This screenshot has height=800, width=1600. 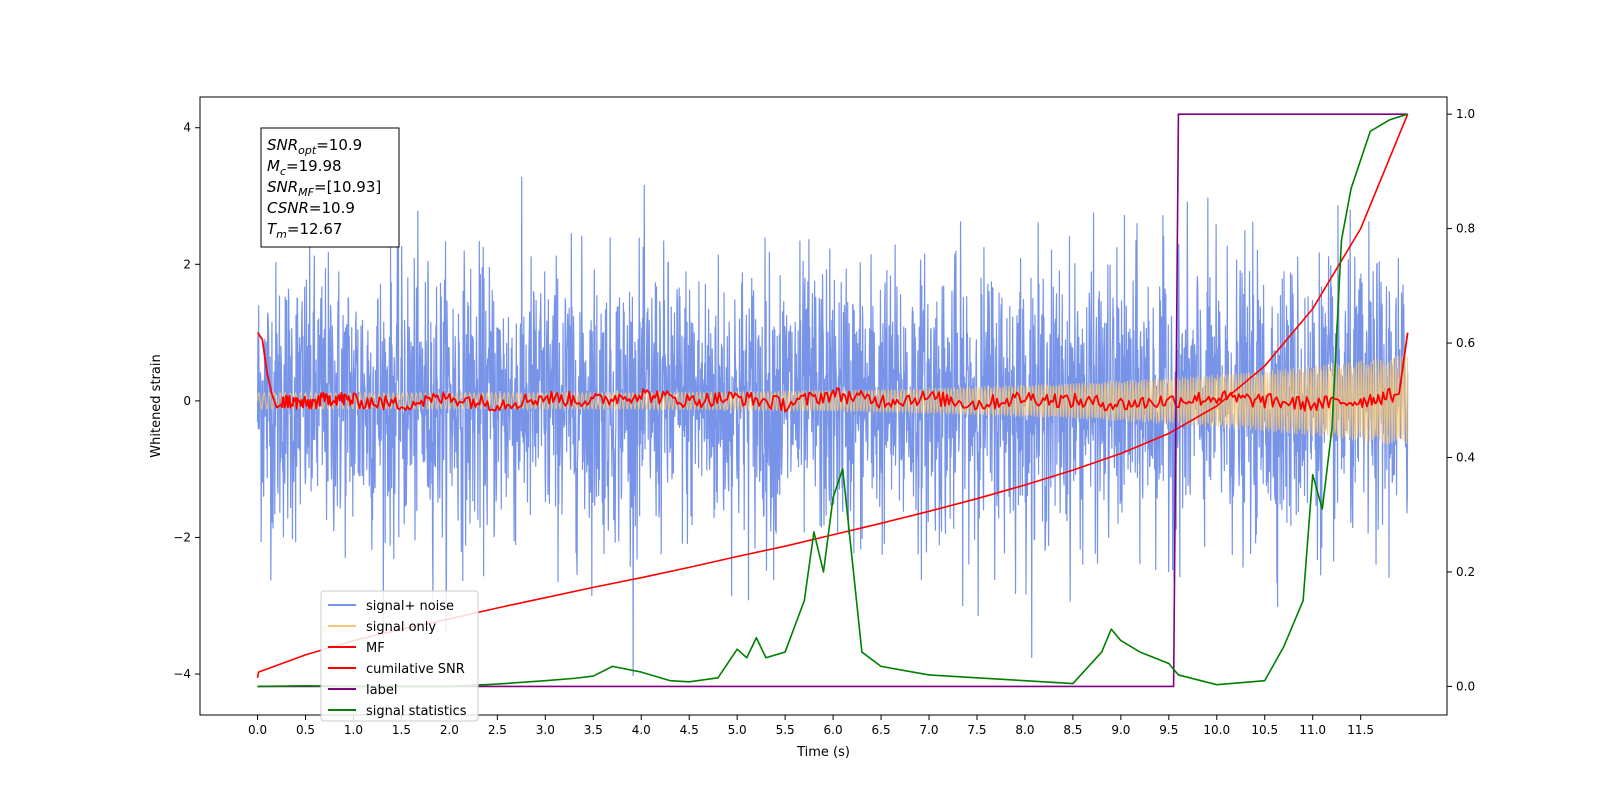 What do you see at coordinates (737, 730) in the screenshot?
I see `x-tick-label: 5.0` at bounding box center [737, 730].